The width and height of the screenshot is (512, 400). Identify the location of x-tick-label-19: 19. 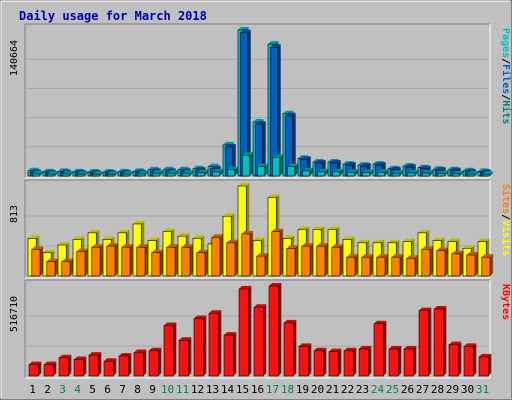
(302, 389).